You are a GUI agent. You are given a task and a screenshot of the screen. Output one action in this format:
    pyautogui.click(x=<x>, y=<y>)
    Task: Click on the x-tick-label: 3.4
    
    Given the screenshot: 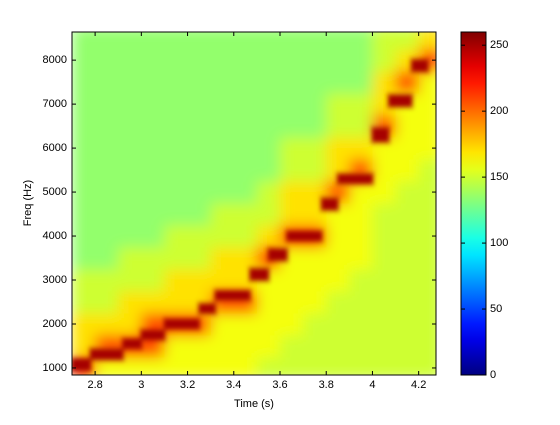 What is the action you would take?
    pyautogui.click(x=233, y=385)
    